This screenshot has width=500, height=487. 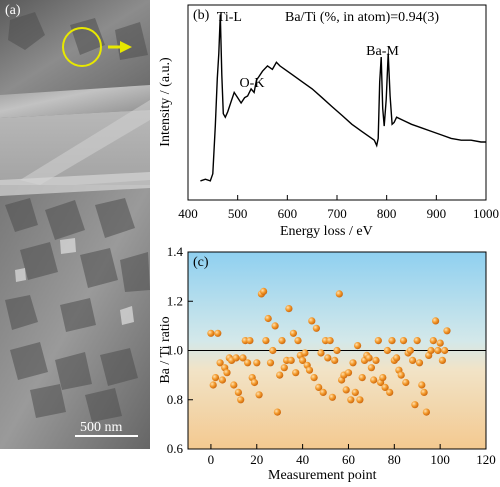 What do you see at coordinates (387, 213) in the screenshot?
I see `spectrum-x-tick-label: 800` at bounding box center [387, 213].